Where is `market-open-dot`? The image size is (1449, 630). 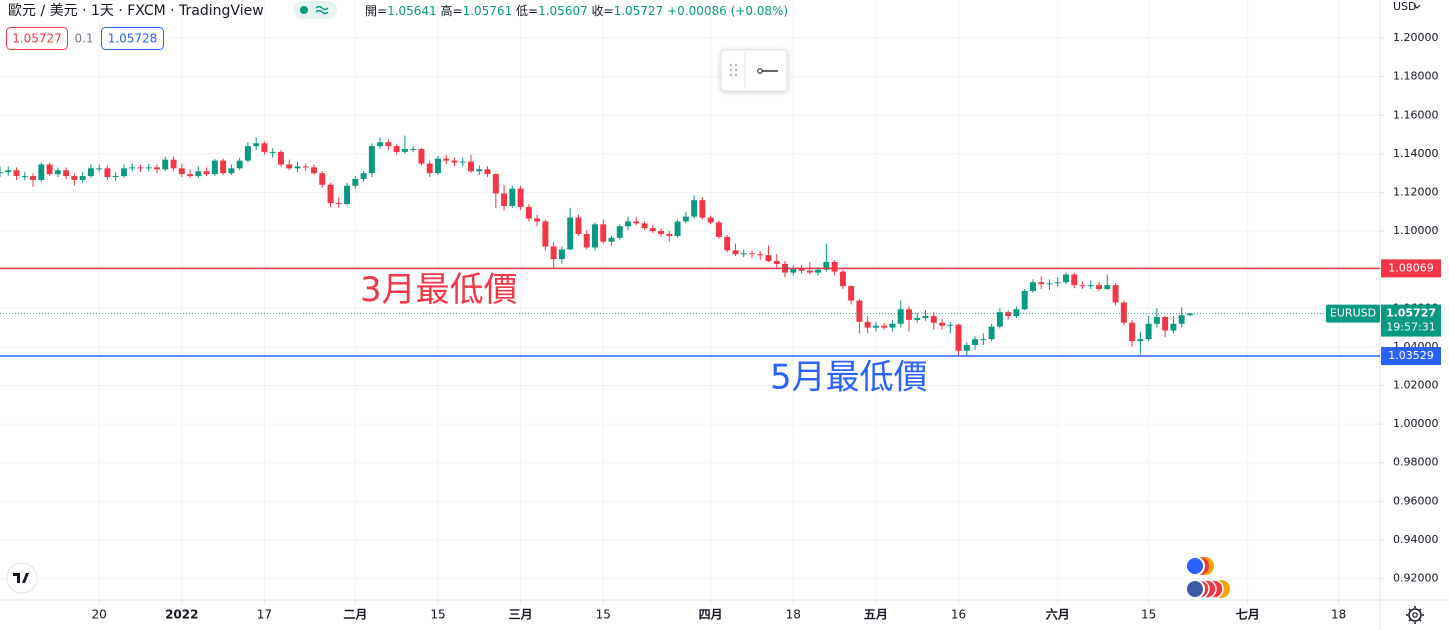
market-open-dot is located at coordinates (304, 10).